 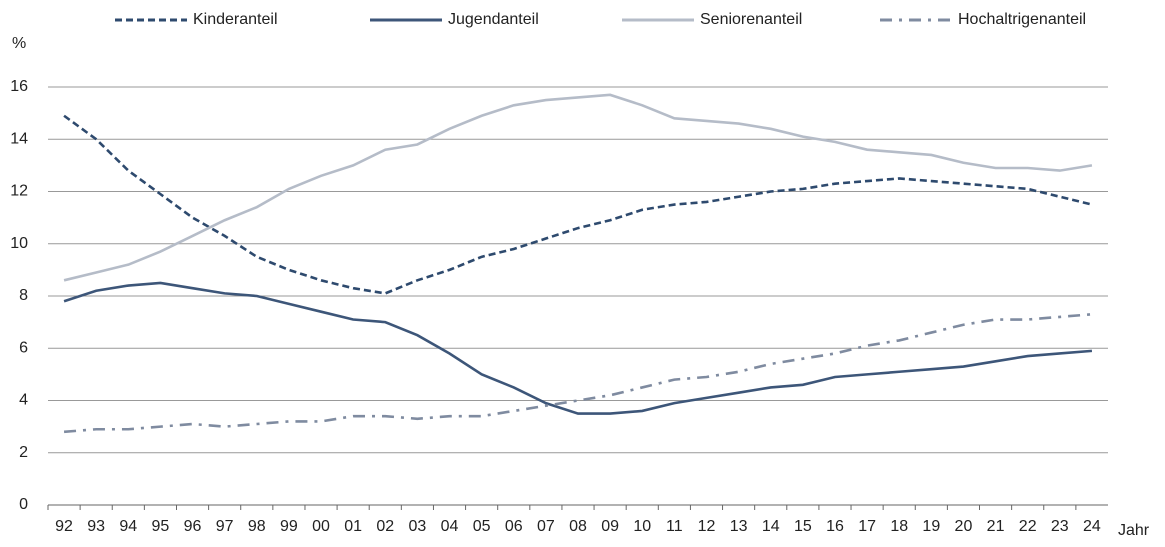 What do you see at coordinates (19, 43) in the screenshot?
I see `y-axis-label: %` at bounding box center [19, 43].